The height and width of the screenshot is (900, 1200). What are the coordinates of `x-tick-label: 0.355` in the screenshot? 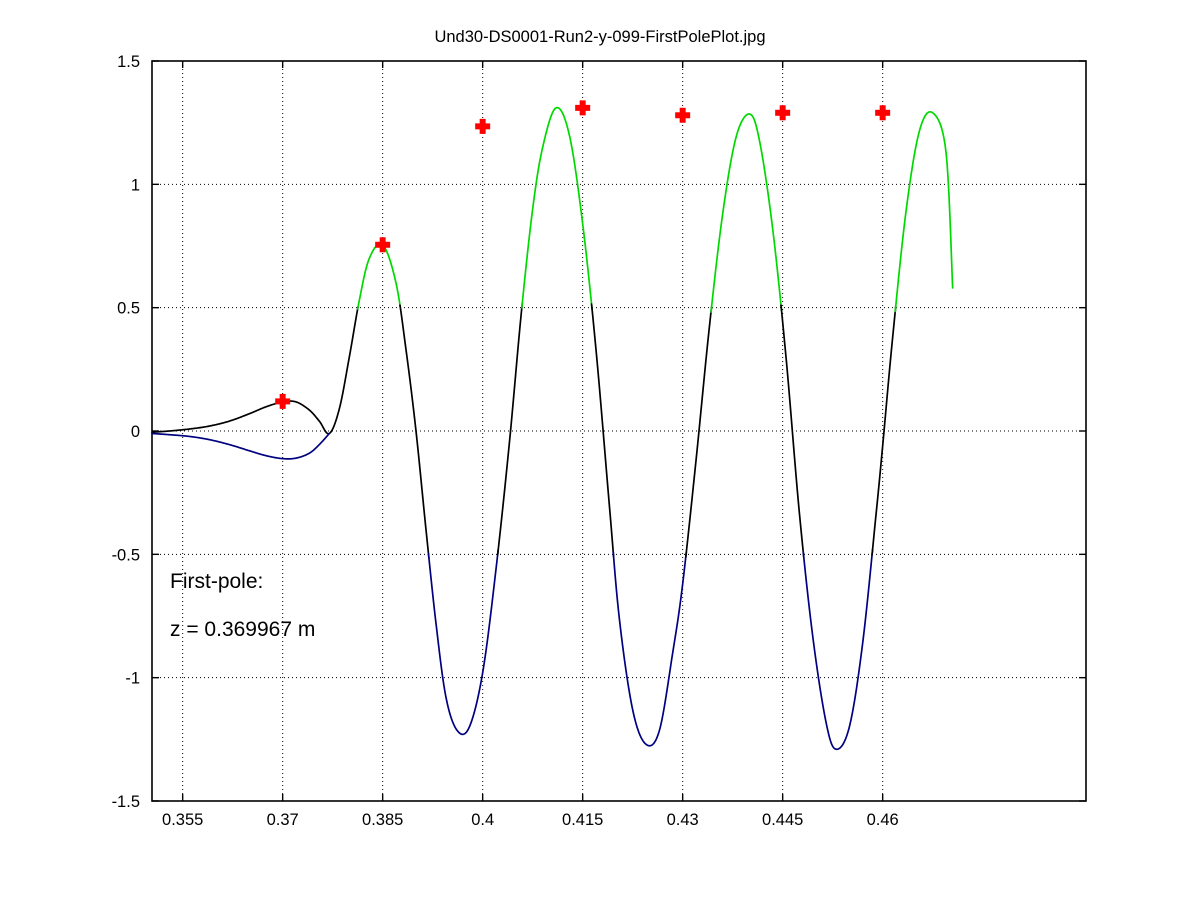 It's located at (182, 820).